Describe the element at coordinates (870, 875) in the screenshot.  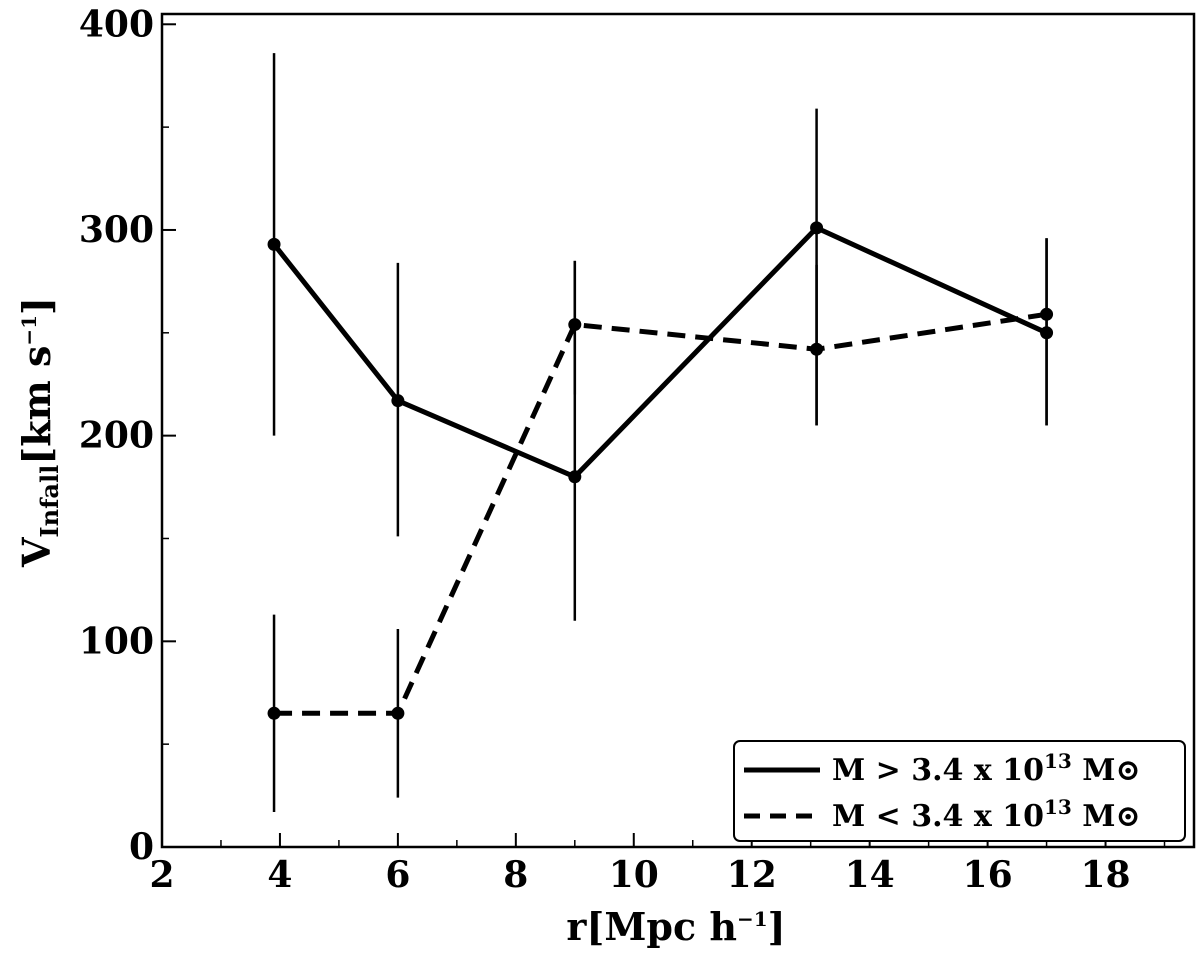
I see `x-tick-label: 14` at that location.